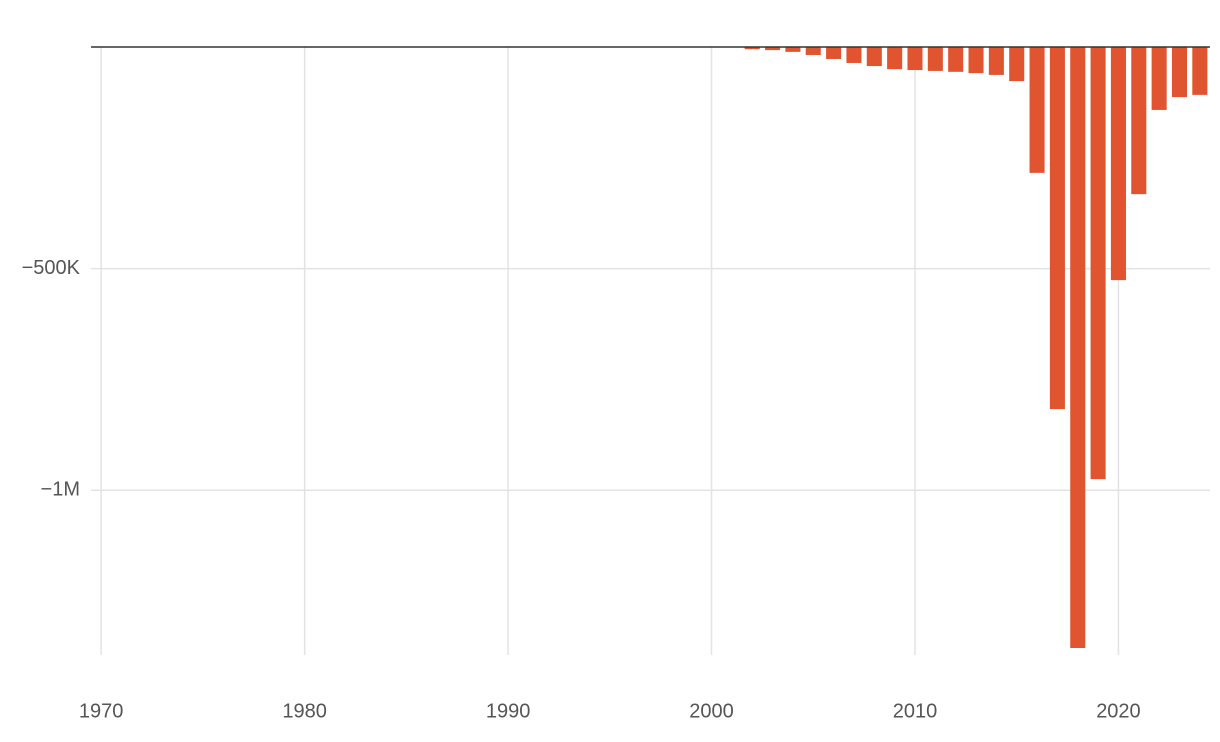 The image size is (1220, 742). Describe the element at coordinates (51, 268) in the screenshot. I see `y-tick-label: −500K` at that location.